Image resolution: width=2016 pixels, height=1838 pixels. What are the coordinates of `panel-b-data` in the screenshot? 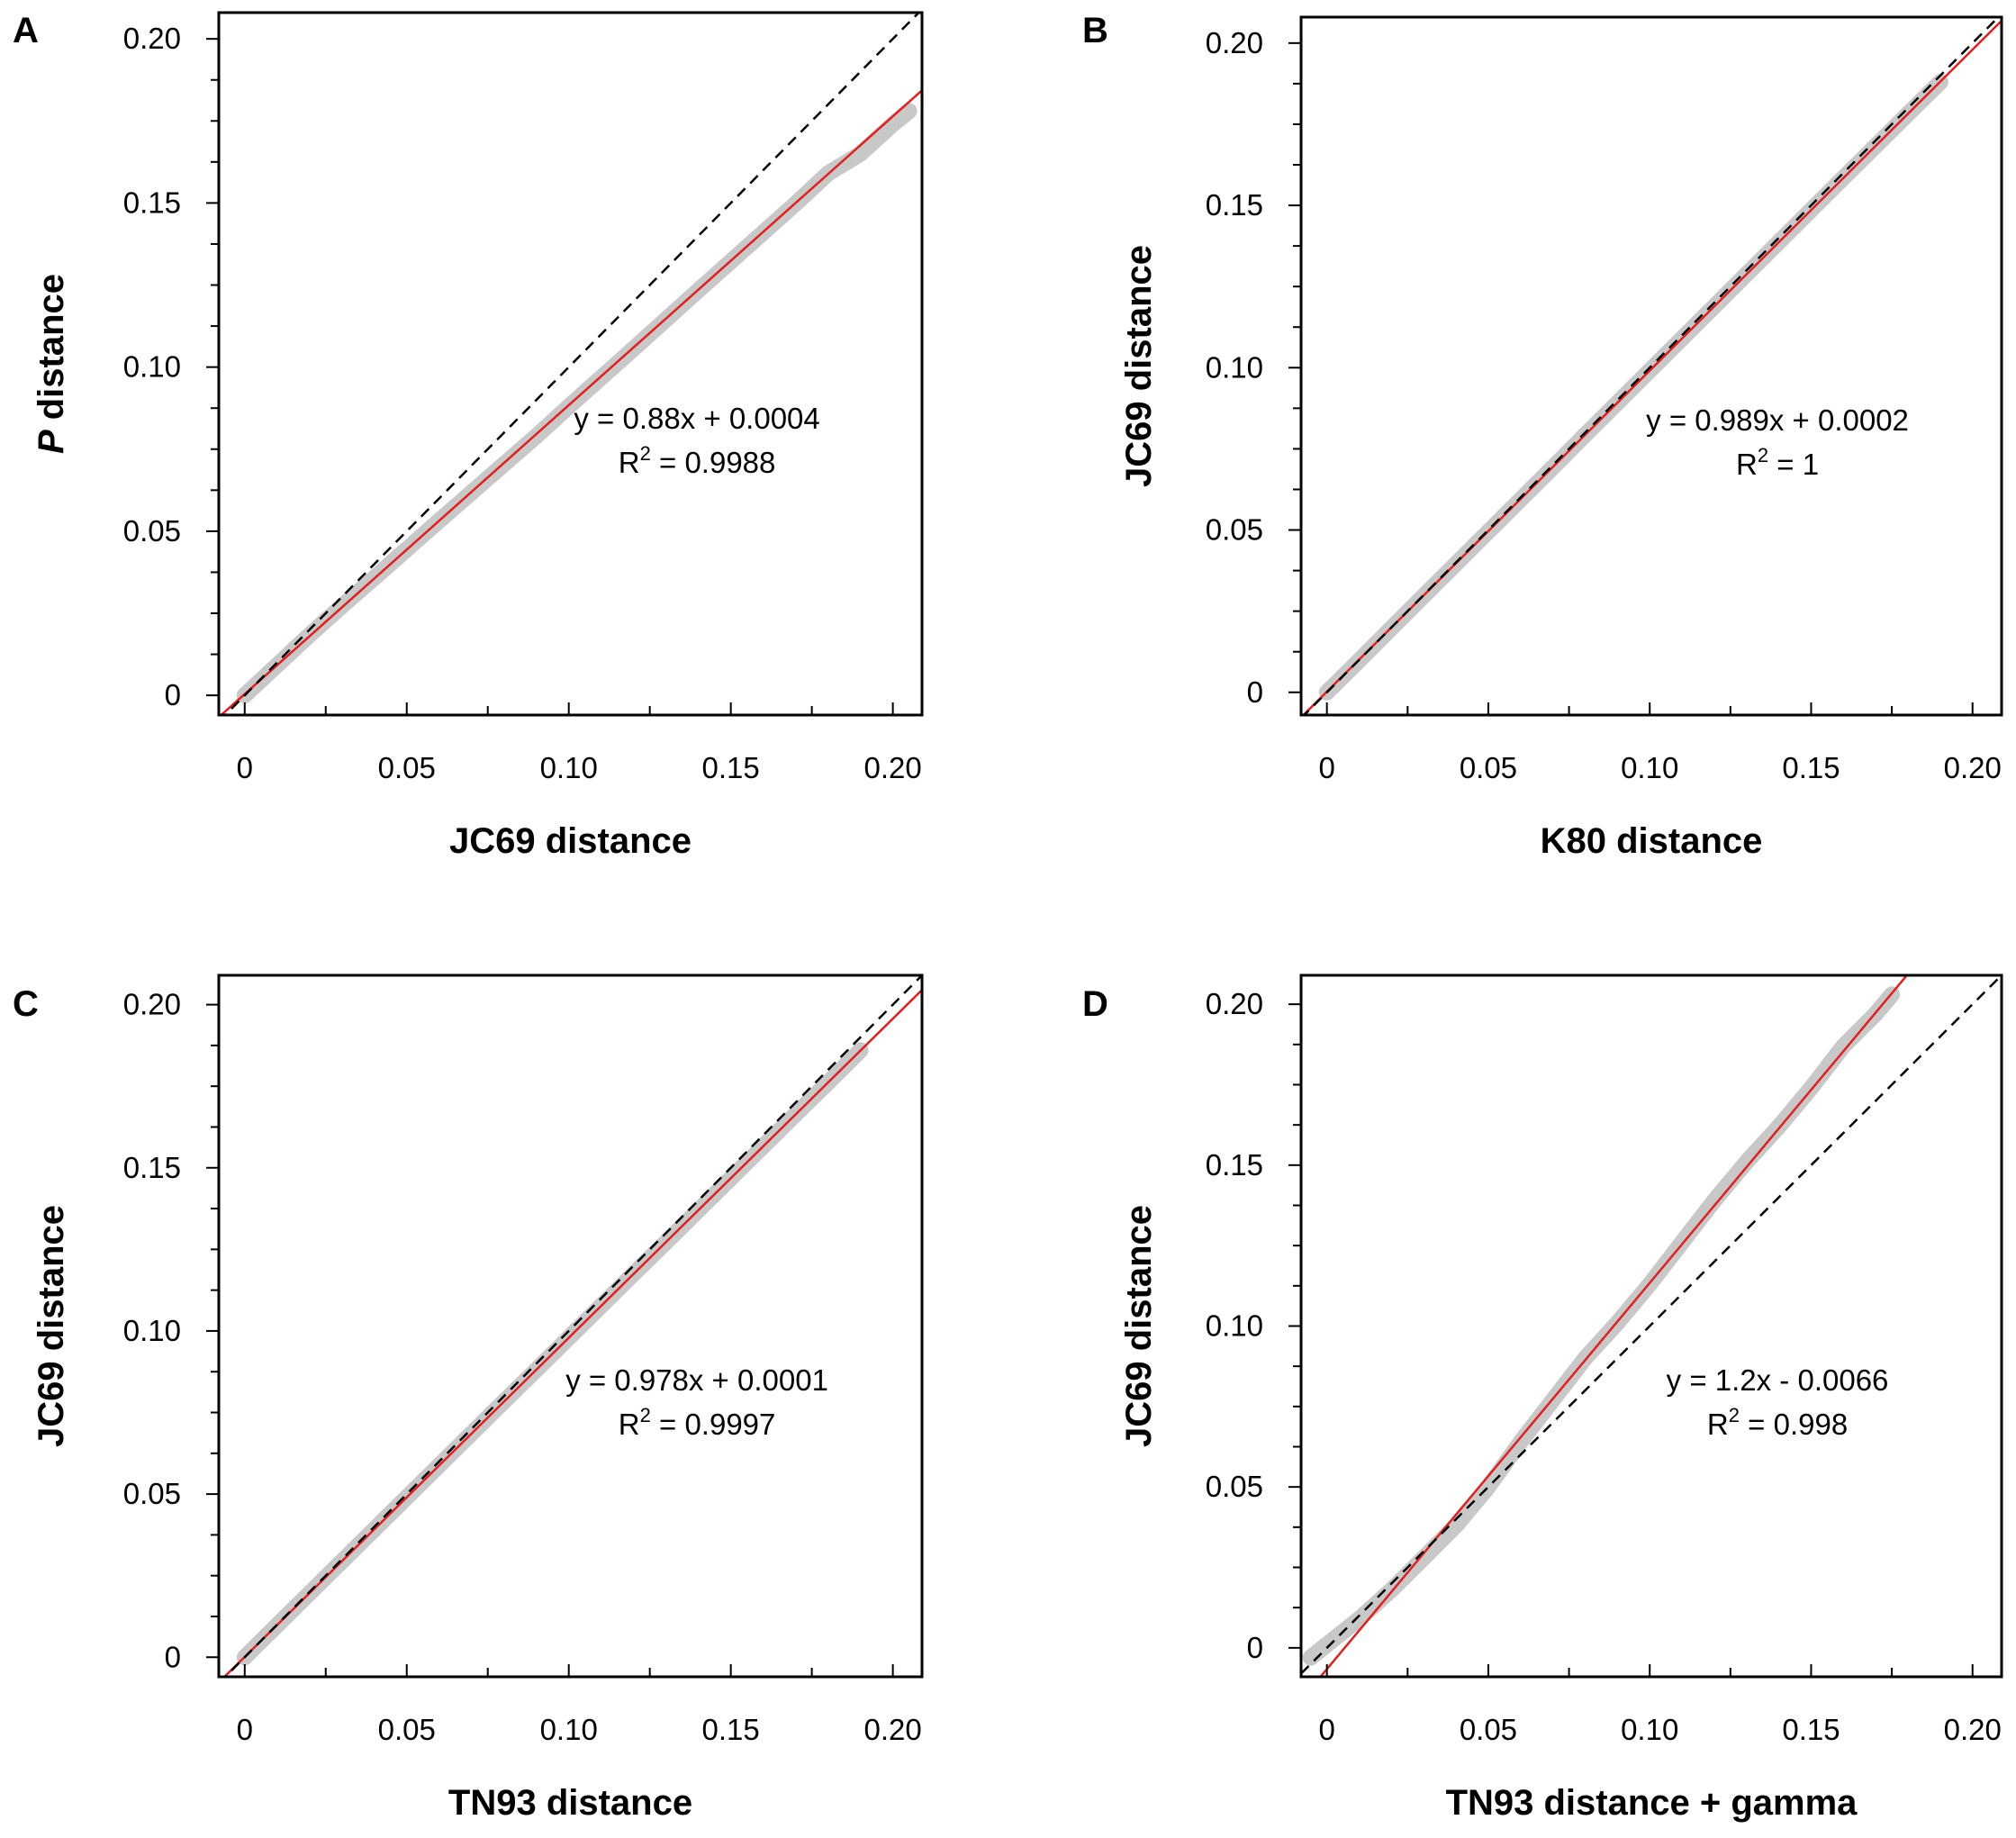 It's located at (1651, 366).